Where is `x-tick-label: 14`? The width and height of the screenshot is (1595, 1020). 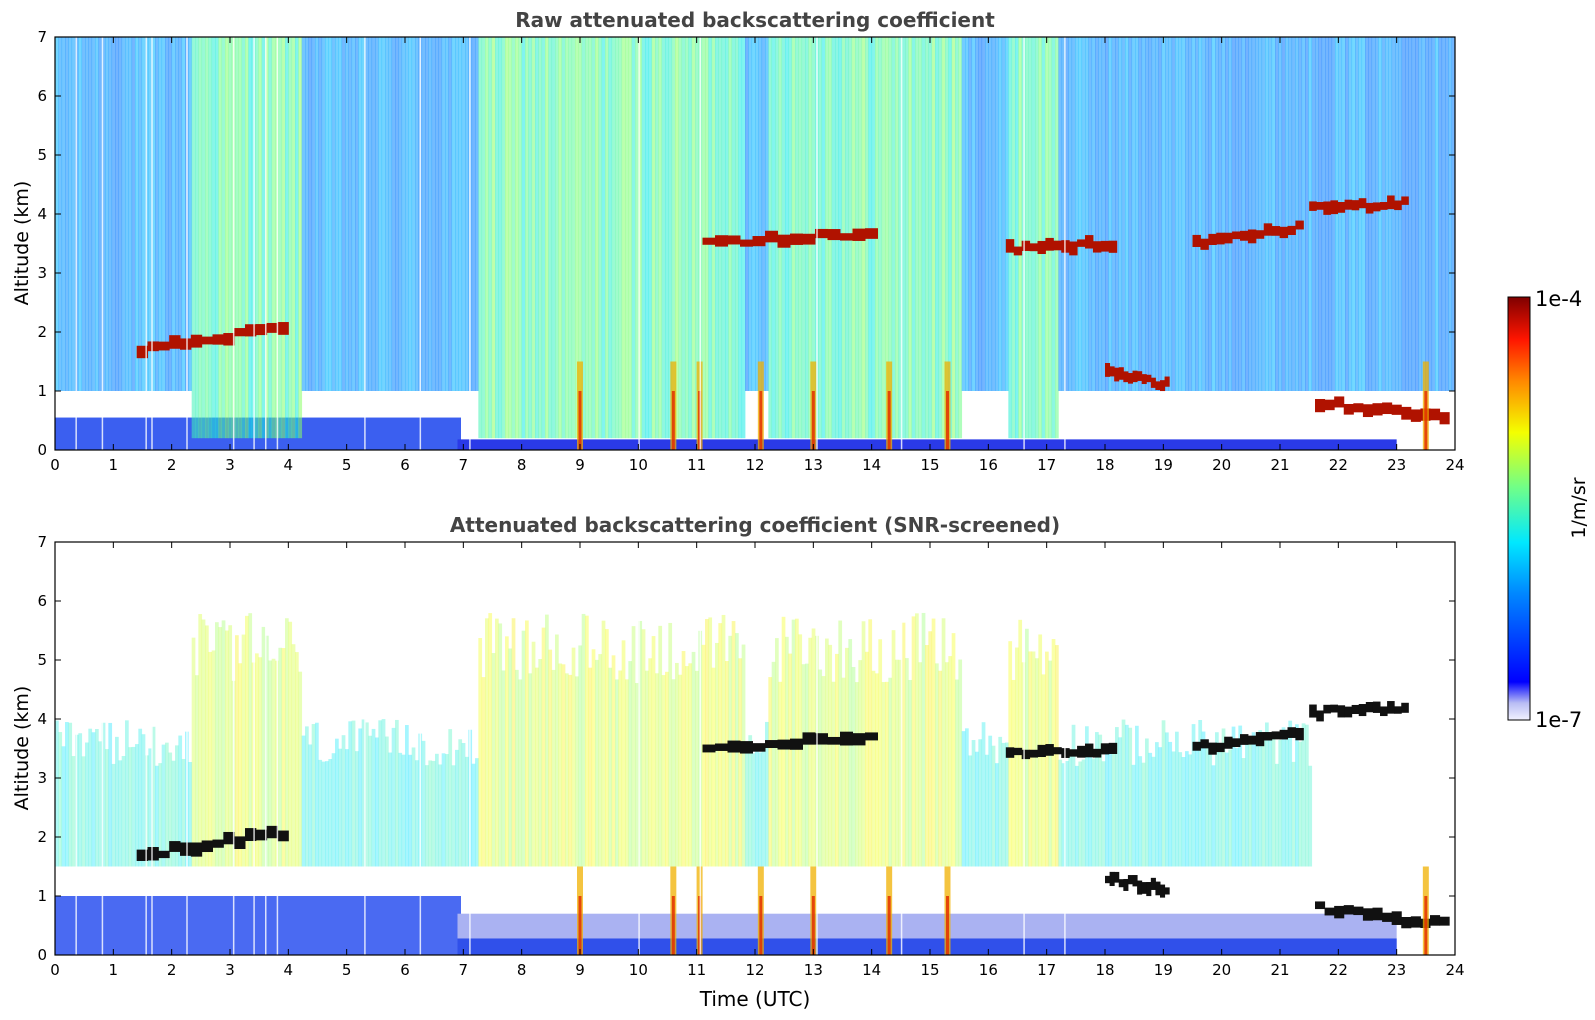 x-tick-label: 14 is located at coordinates (871, 970).